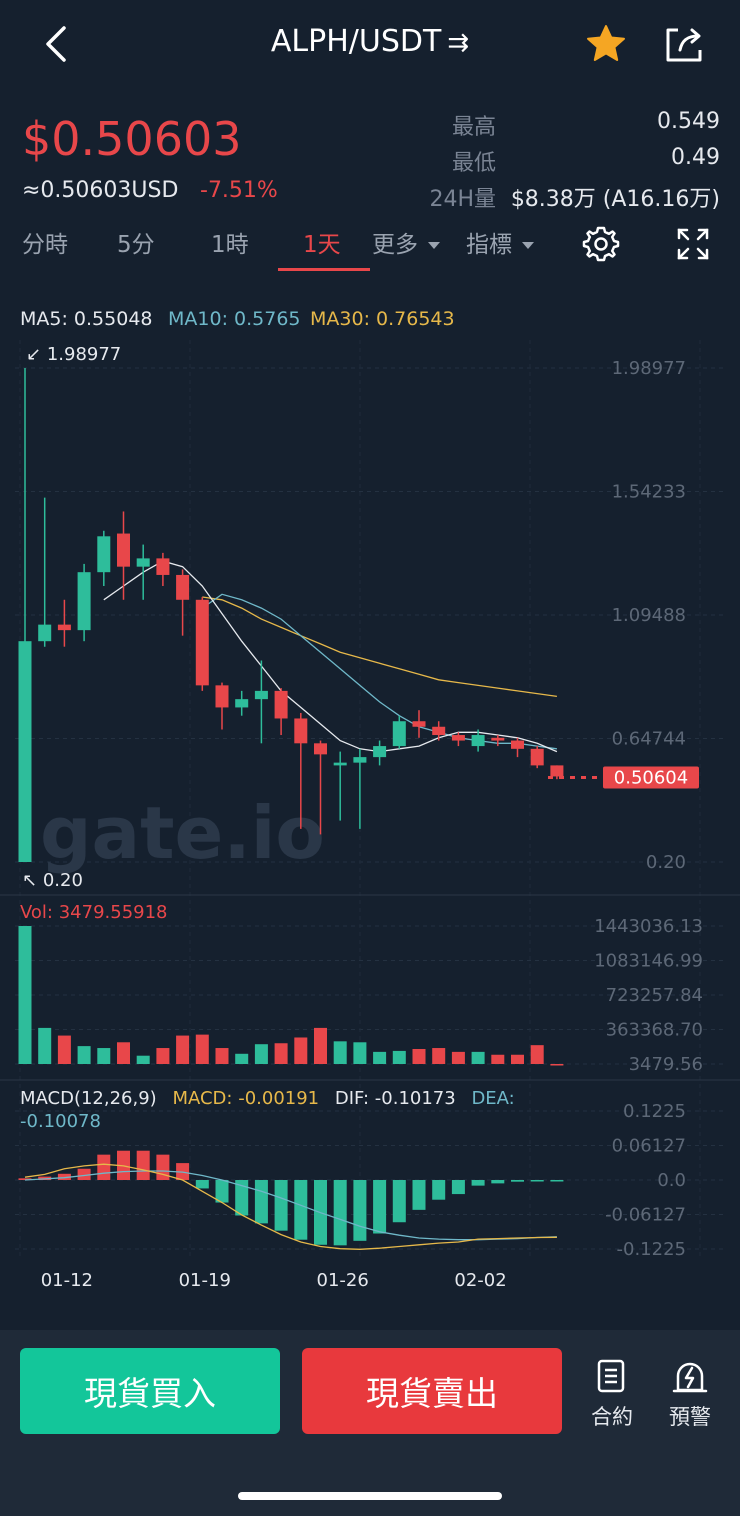 This screenshot has width=740, height=1516. I want to click on active-tab-indicator, so click(324, 269).